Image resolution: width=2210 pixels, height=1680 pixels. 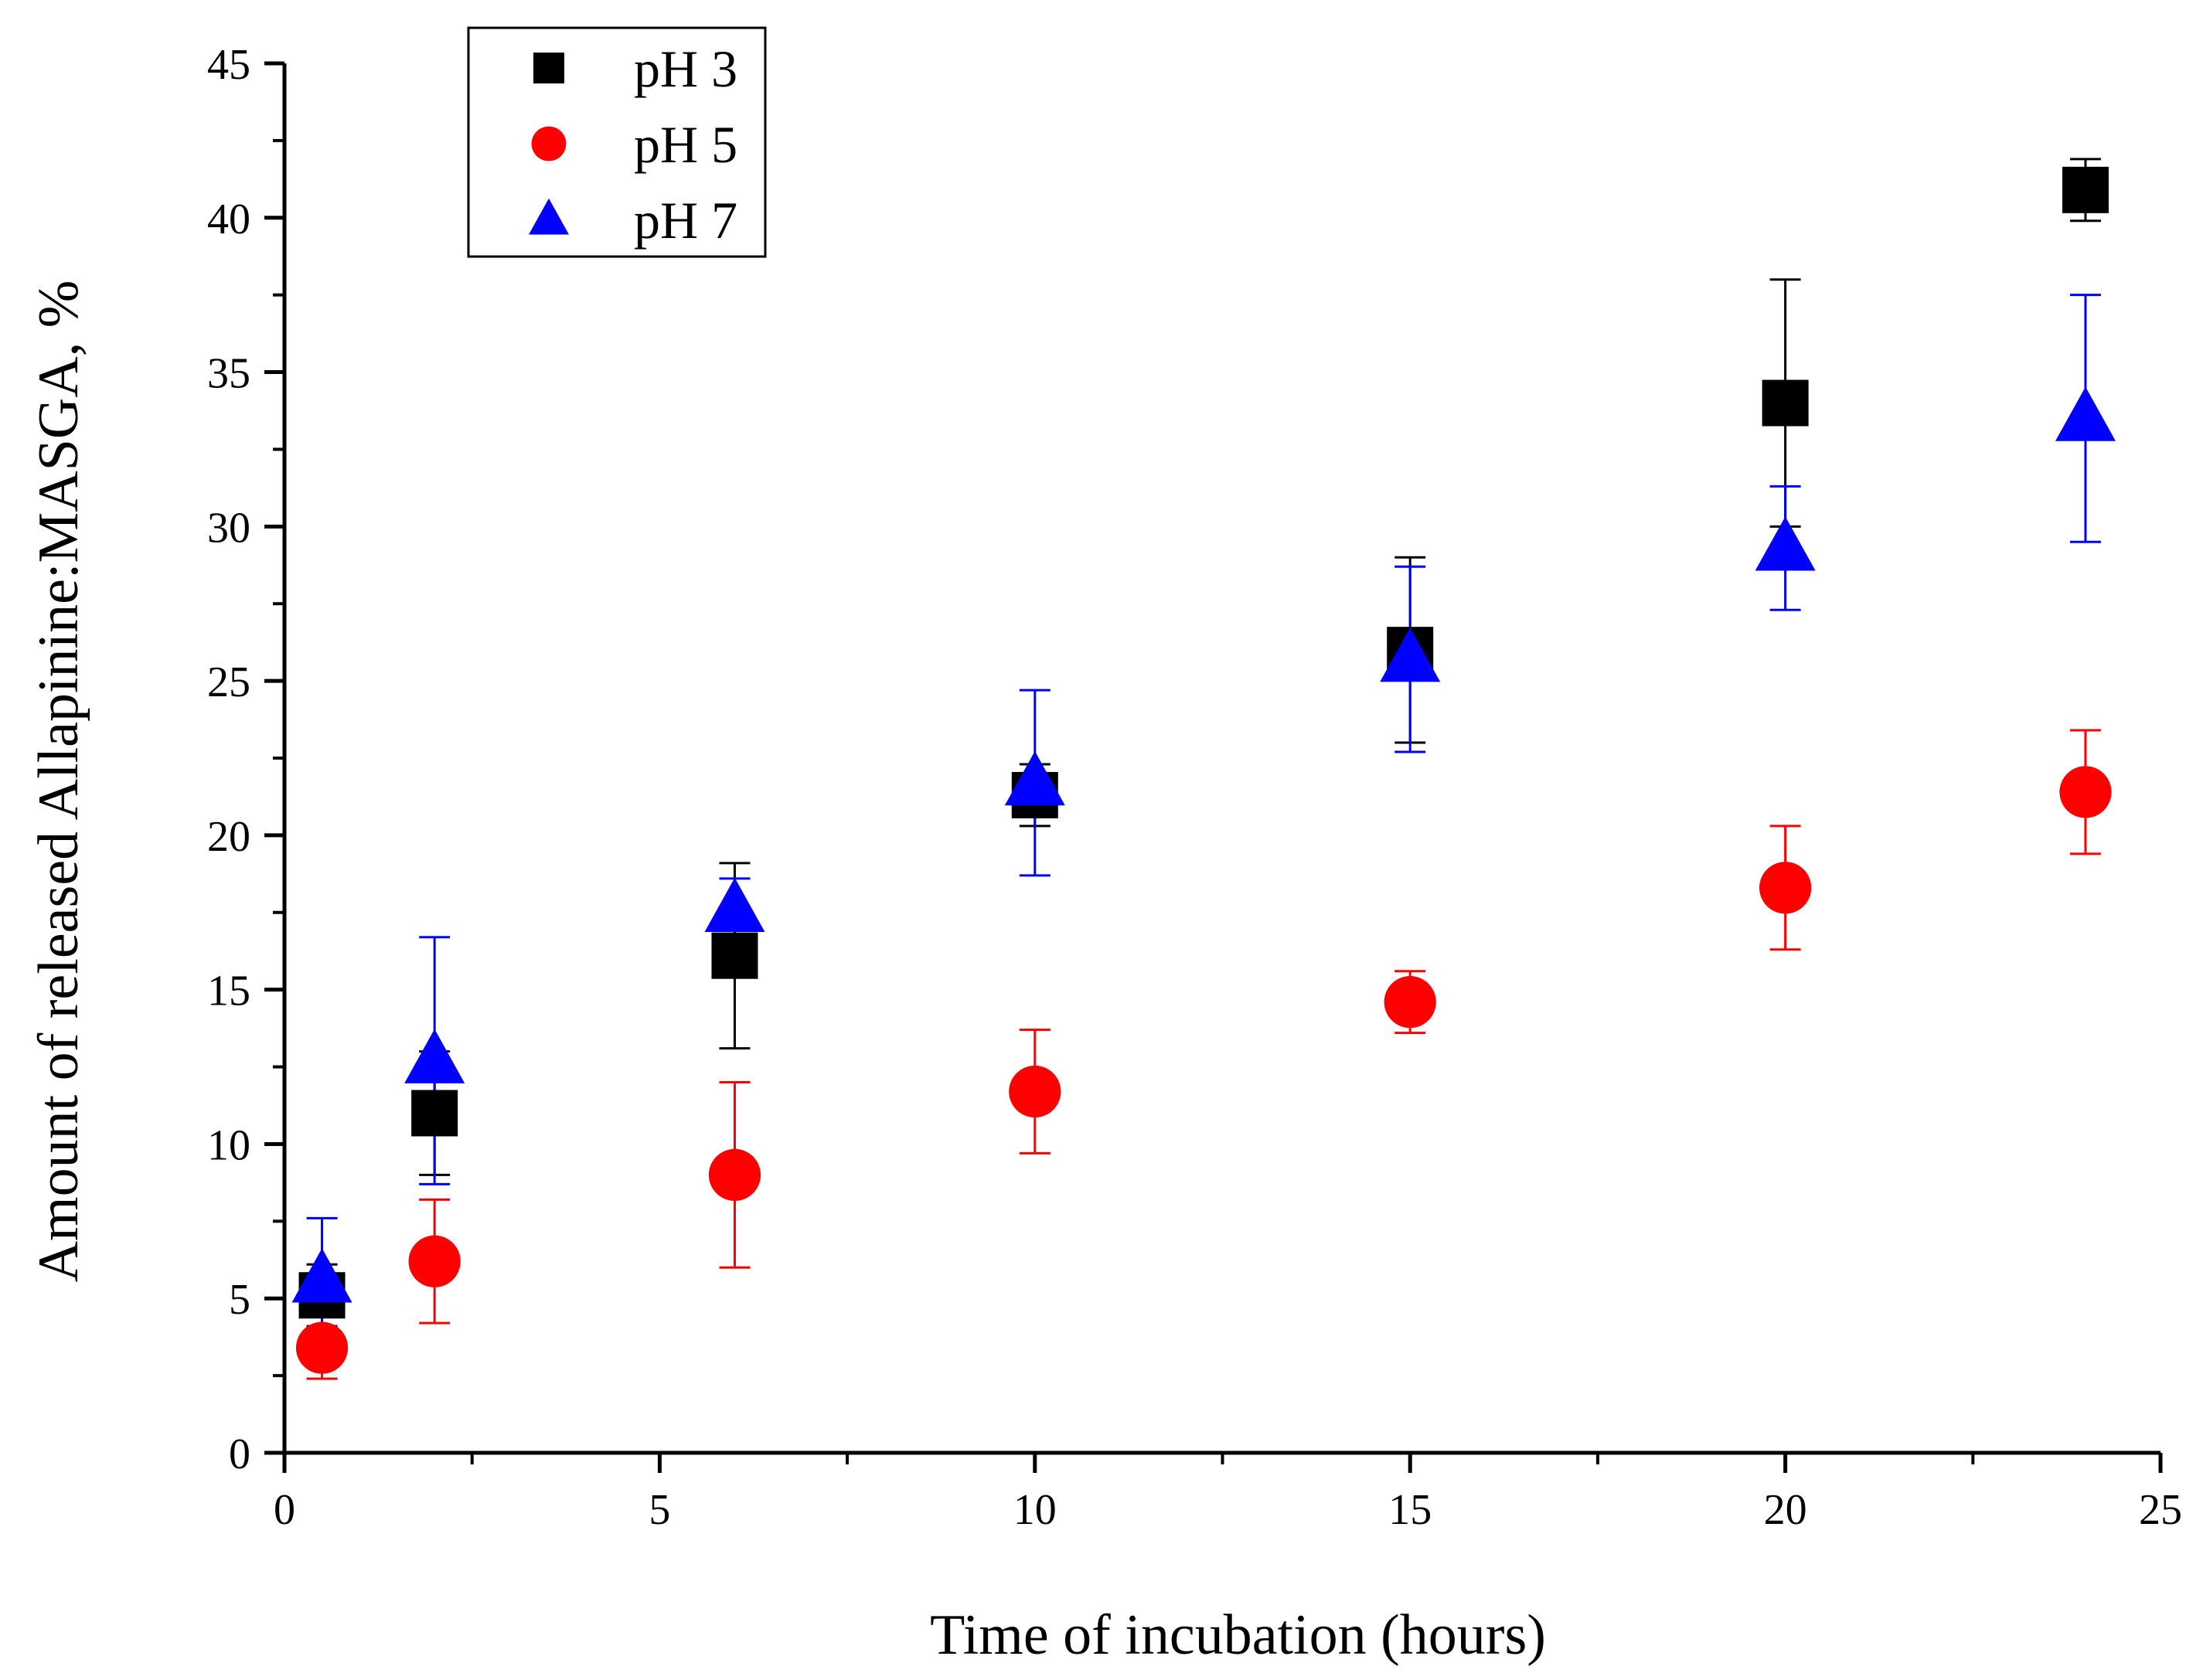 What do you see at coordinates (685, 144) in the screenshot?
I see `legend-label: pH 5` at bounding box center [685, 144].